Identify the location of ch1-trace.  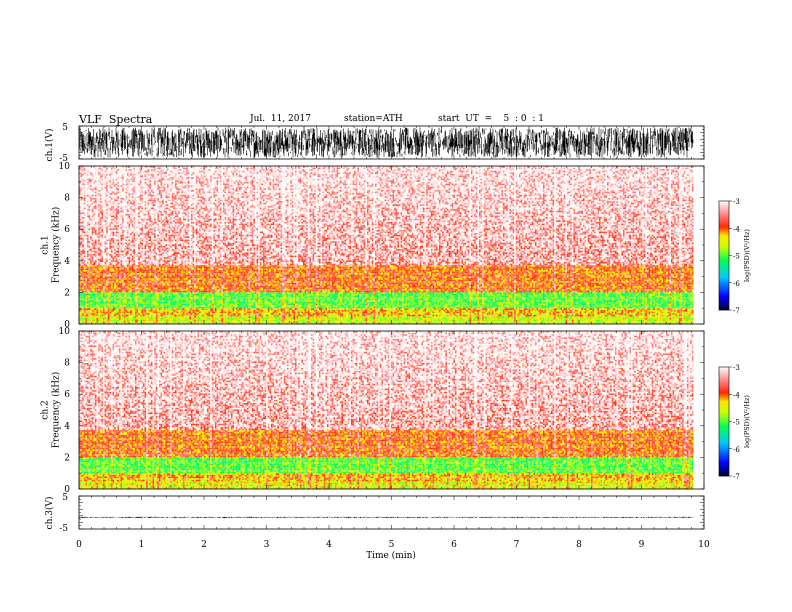
(387, 142).